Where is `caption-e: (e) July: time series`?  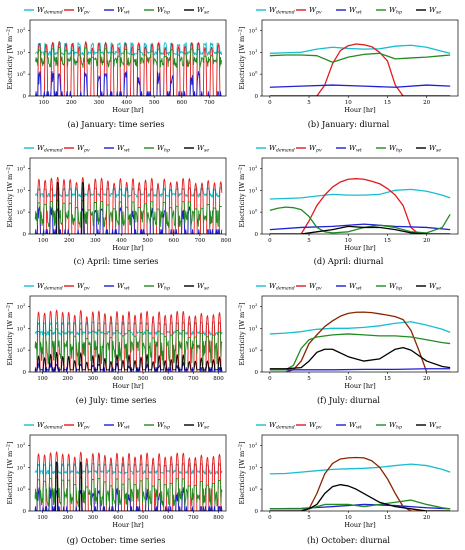 caption-e: (e) July: time series is located at coordinates (116, 400).